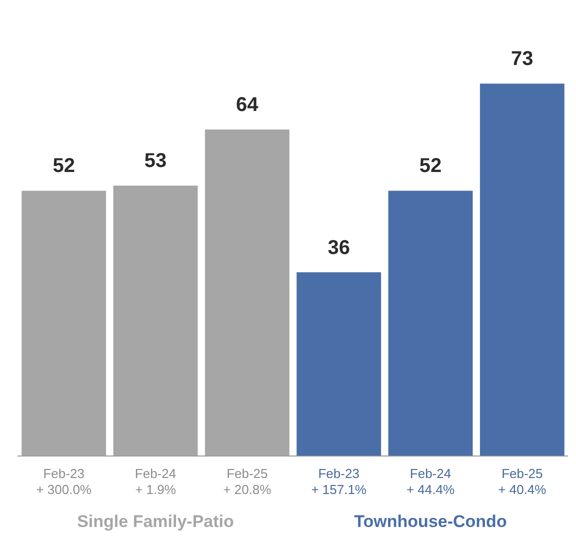  Describe the element at coordinates (339, 247) in the screenshot. I see `data-label: 36` at that location.